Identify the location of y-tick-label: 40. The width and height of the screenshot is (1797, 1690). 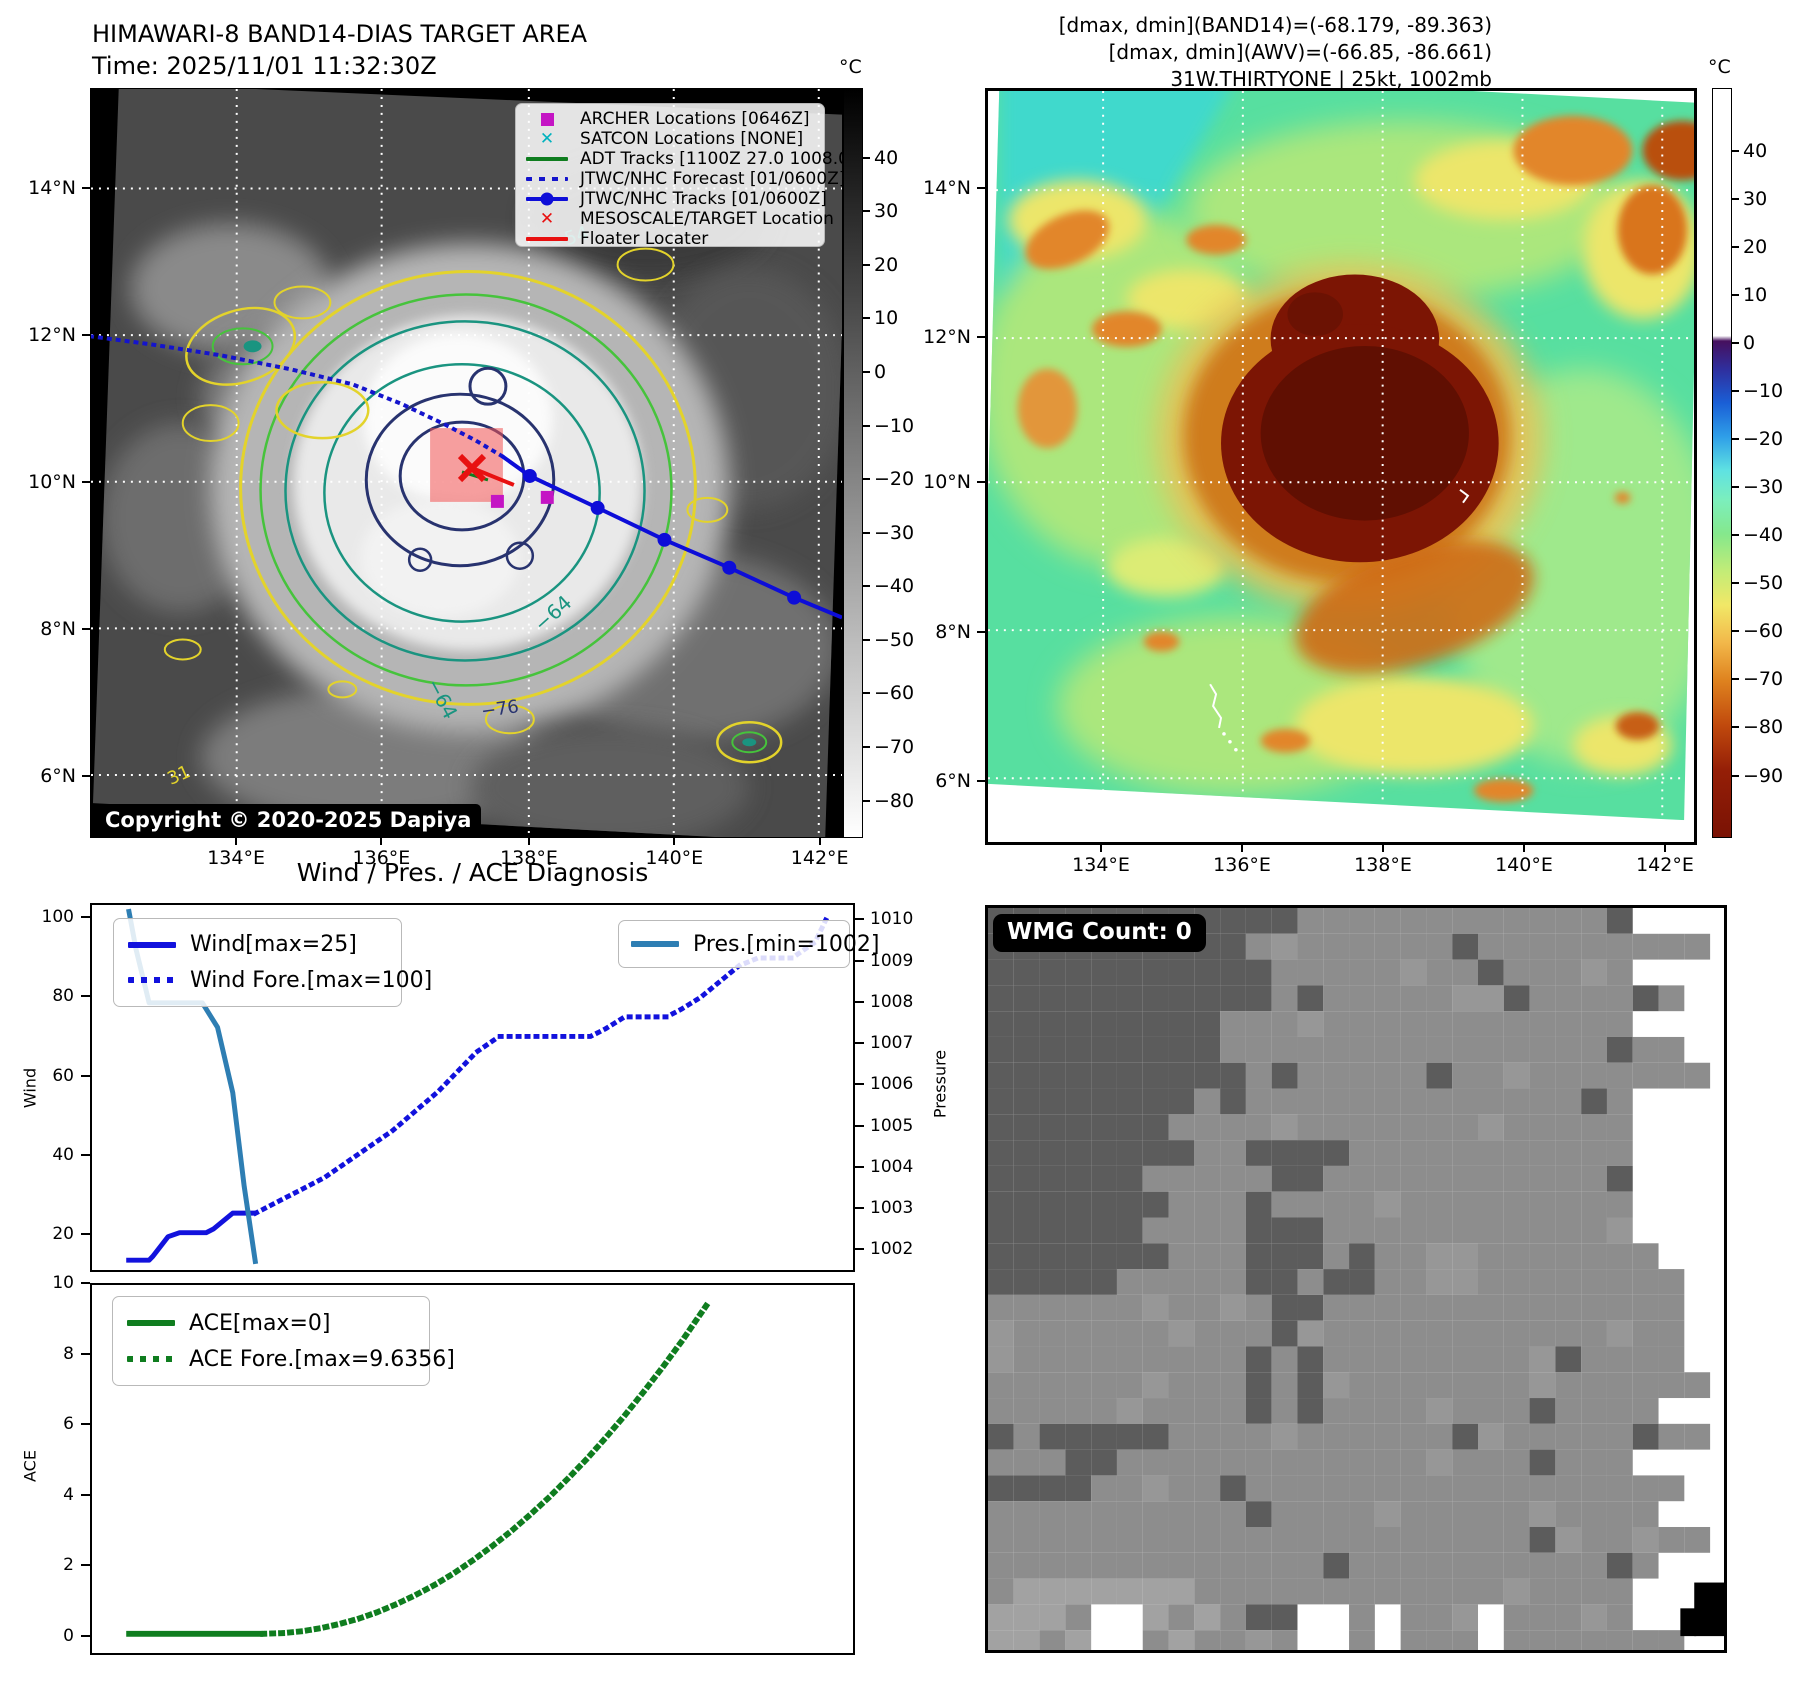
(63, 1154).